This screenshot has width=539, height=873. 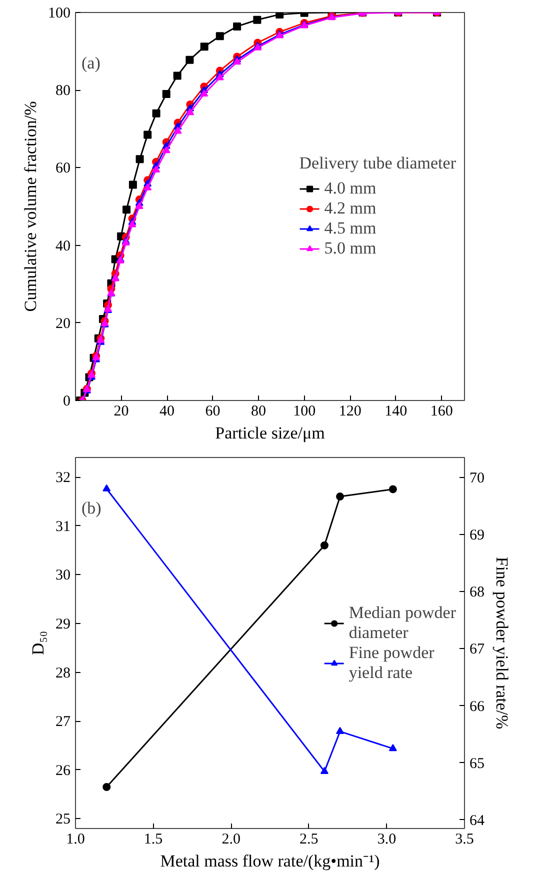 I want to click on y2-tick-label: 70, so click(x=477, y=478).